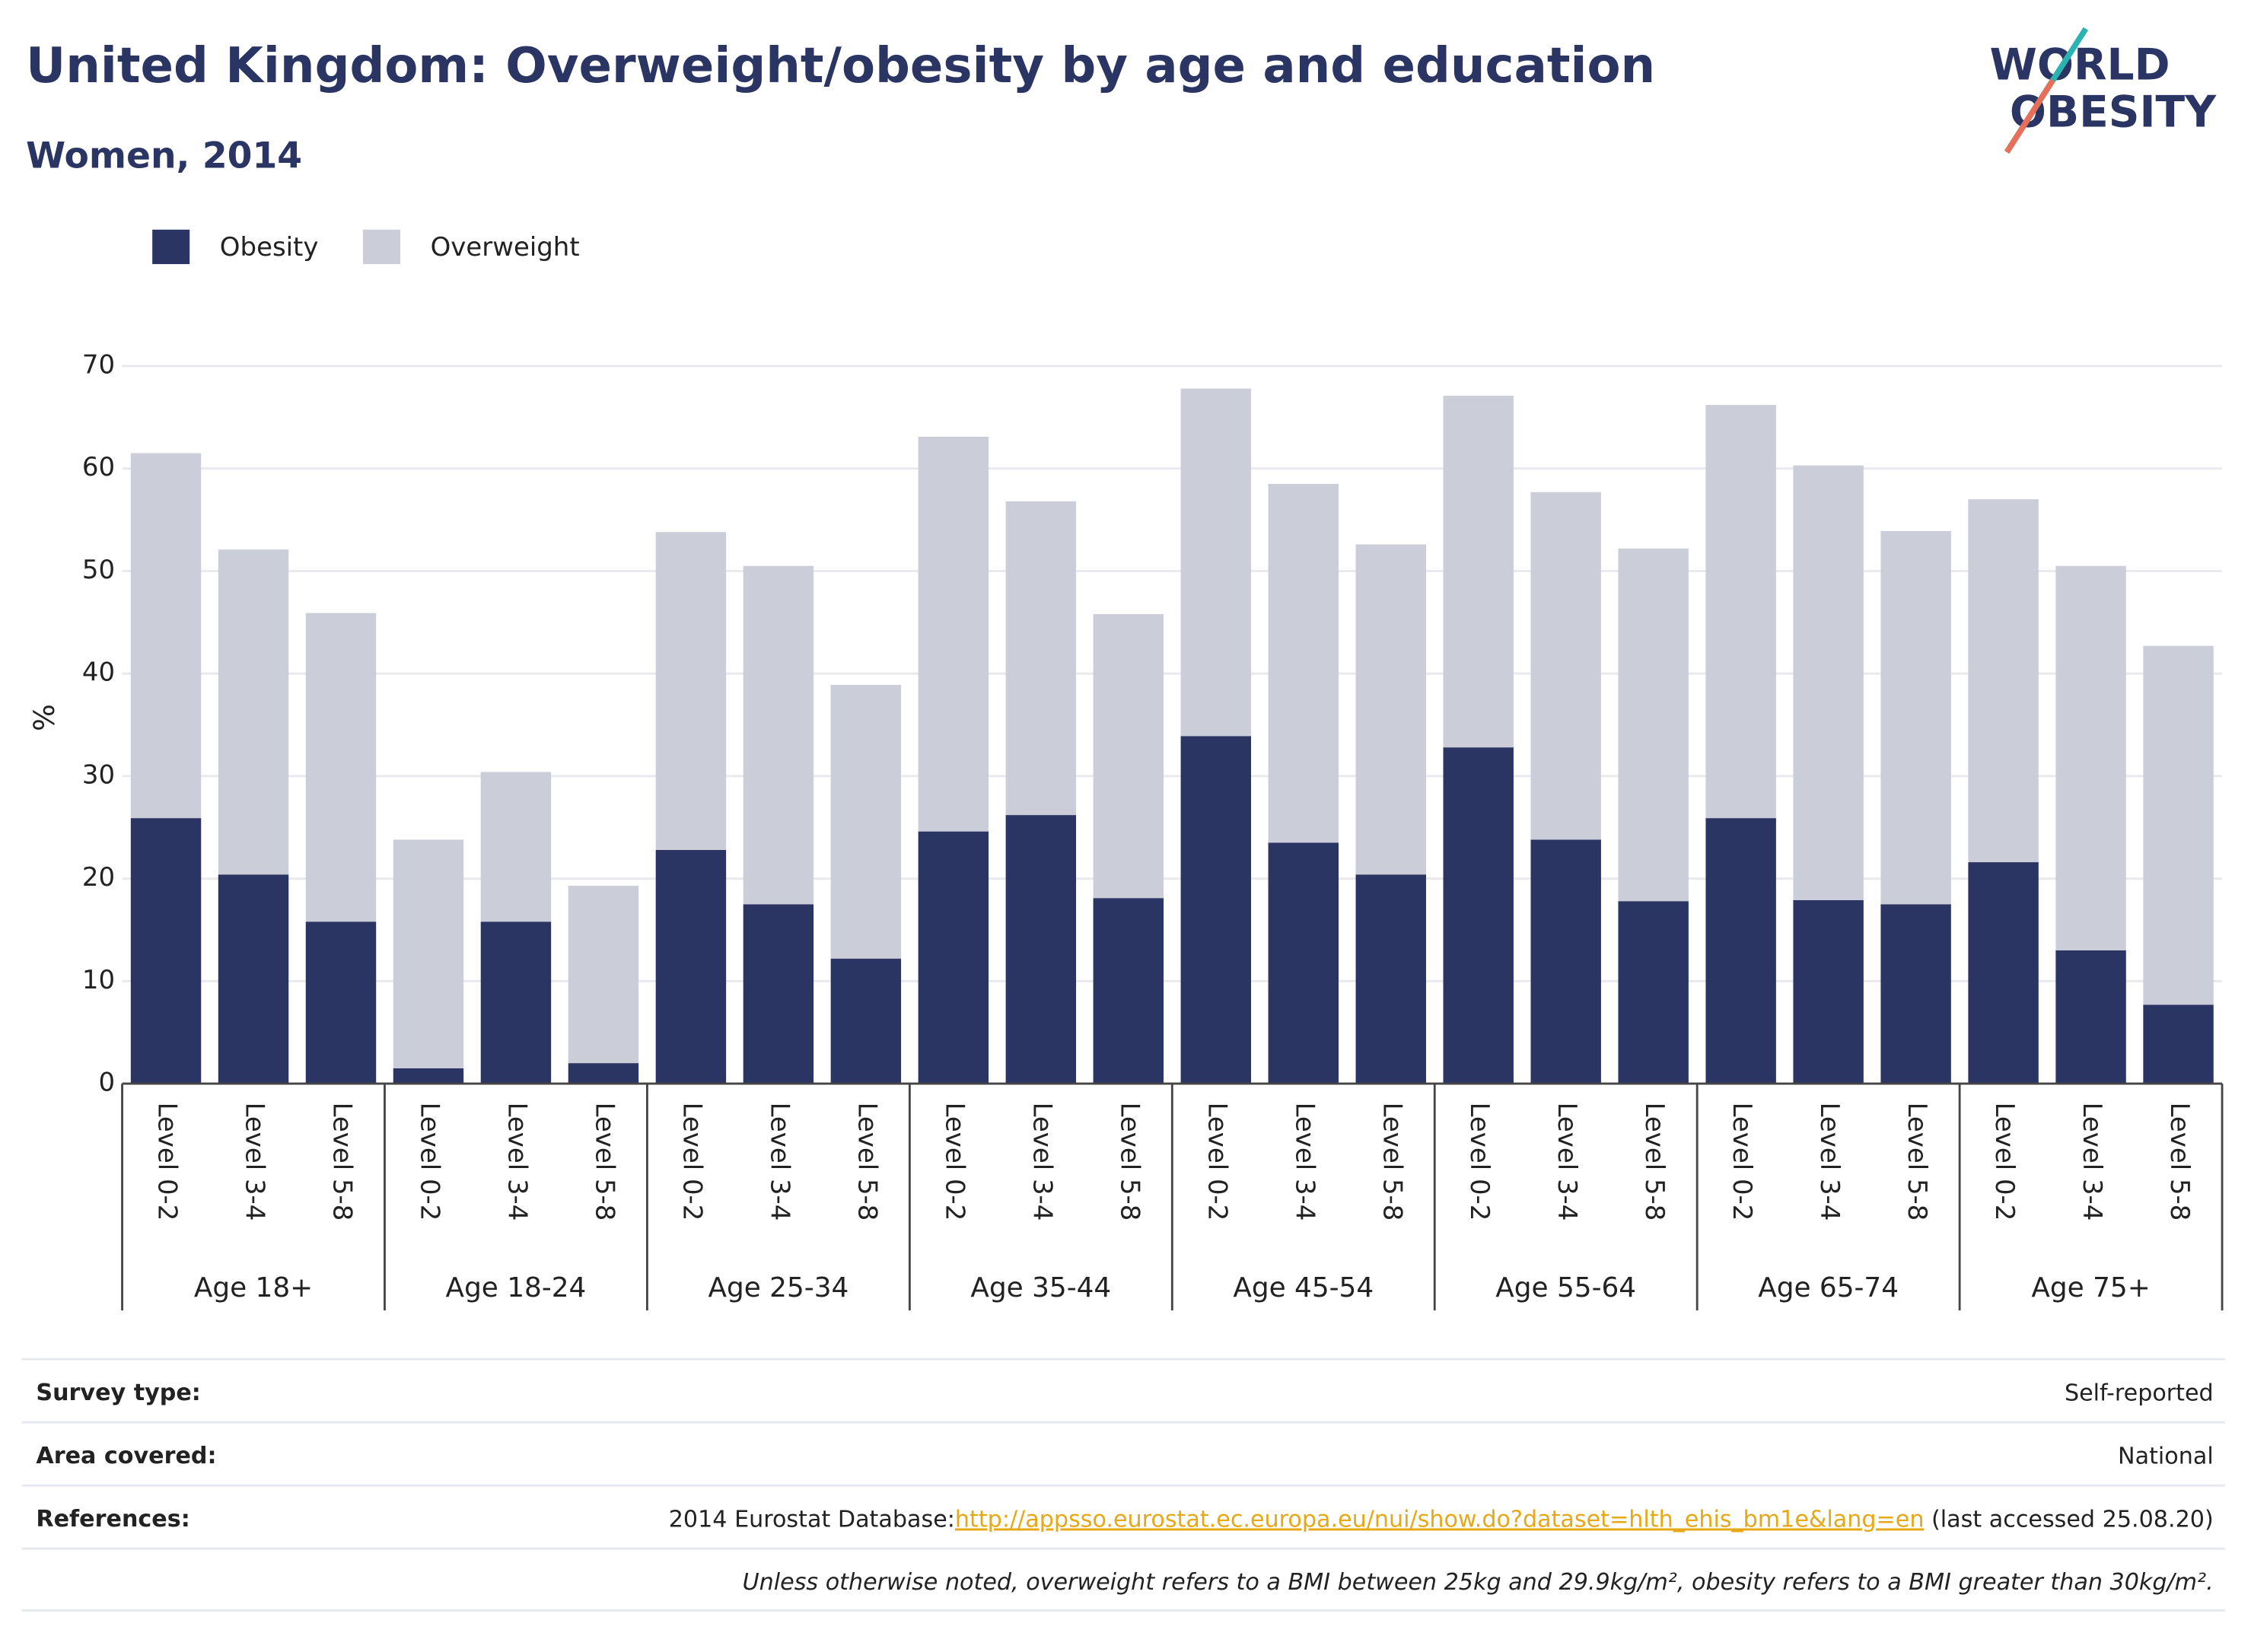 The height and width of the screenshot is (1652, 2251). Describe the element at coordinates (1303, 1287) in the screenshot. I see `group-label: Age 45-54` at that location.